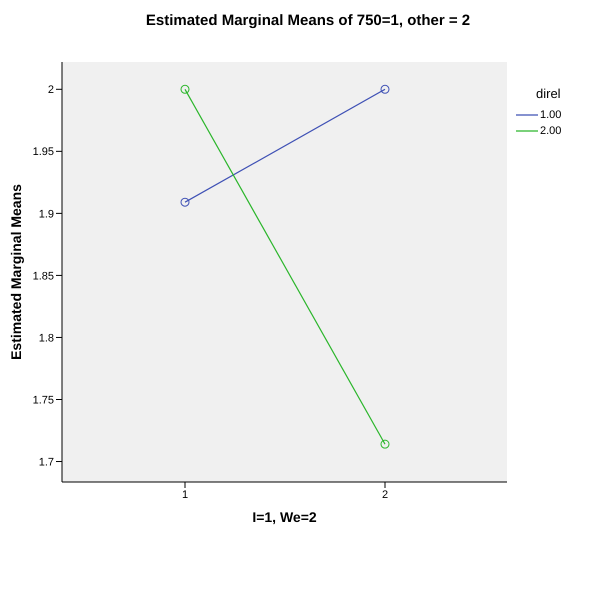  What do you see at coordinates (549, 93) in the screenshot?
I see `legend-title: direl` at bounding box center [549, 93].